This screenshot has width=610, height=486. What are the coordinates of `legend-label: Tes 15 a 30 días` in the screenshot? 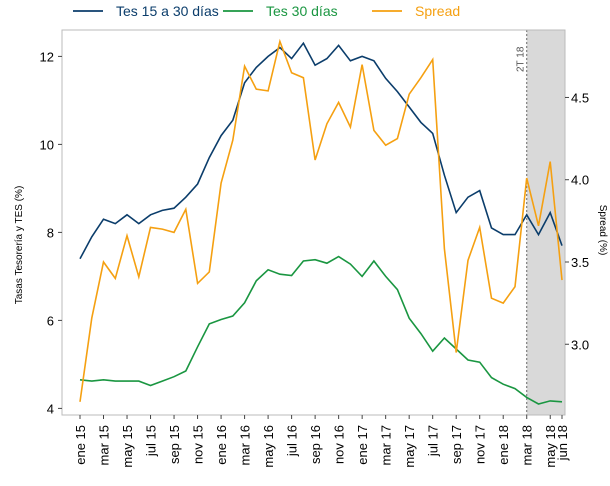 It's located at (167, 11).